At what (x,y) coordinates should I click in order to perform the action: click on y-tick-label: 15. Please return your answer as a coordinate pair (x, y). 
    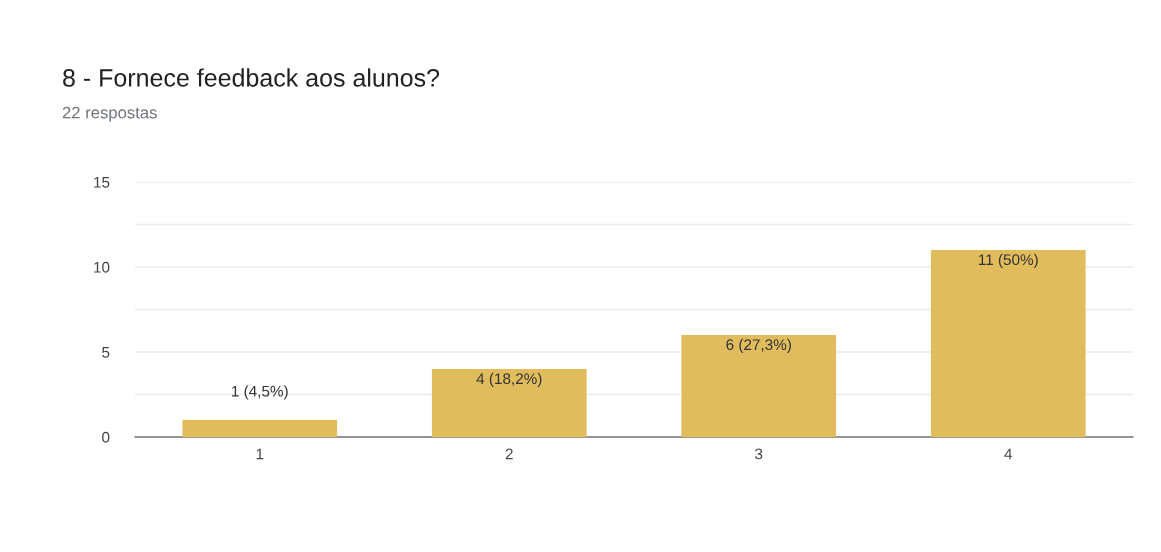
    Looking at the image, I should click on (102, 182).